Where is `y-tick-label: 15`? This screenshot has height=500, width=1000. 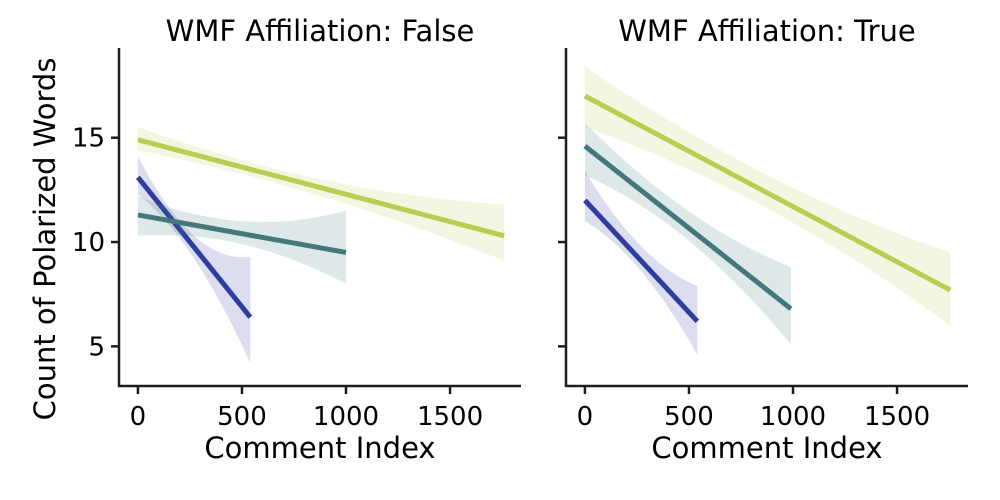 y-tick-label: 15 is located at coordinates (88, 139).